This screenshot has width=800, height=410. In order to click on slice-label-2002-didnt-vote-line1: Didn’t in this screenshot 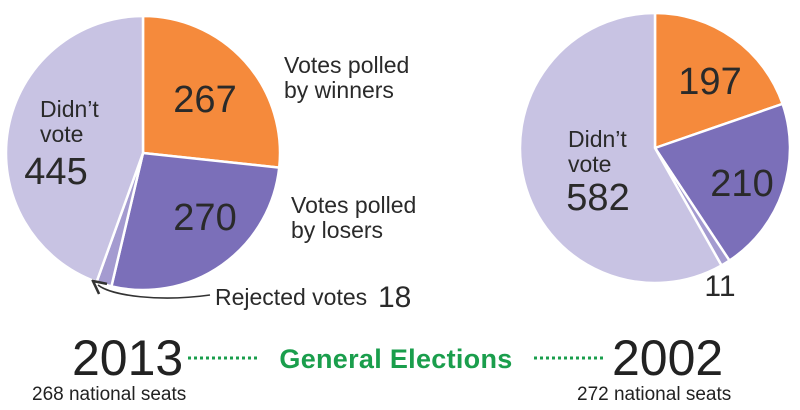, I will do `click(597, 139)`.